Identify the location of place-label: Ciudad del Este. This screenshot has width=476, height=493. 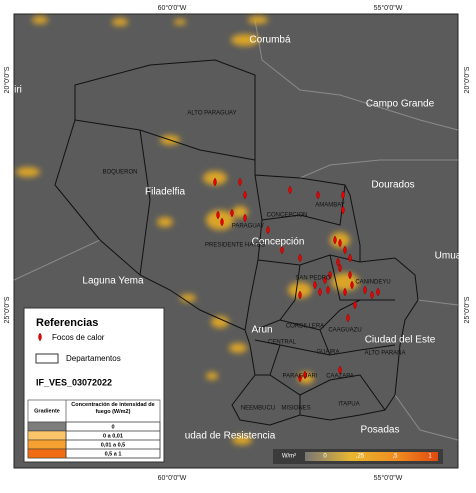
(400, 340).